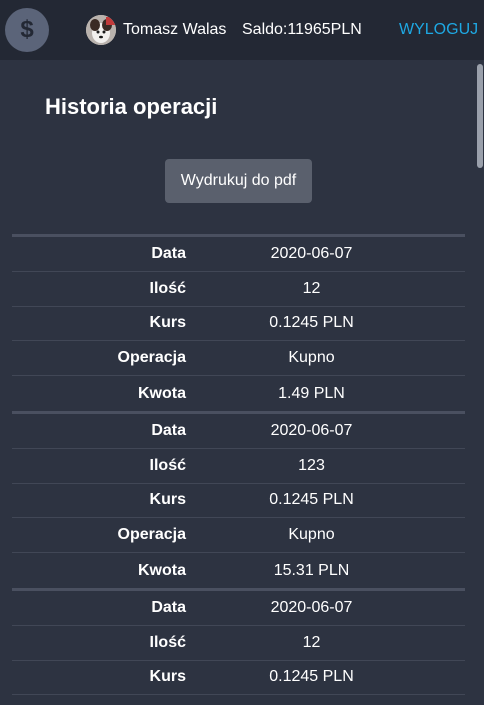  Describe the element at coordinates (325, 704) in the screenshot. I see `operation-value: Sprzedaż` at that location.